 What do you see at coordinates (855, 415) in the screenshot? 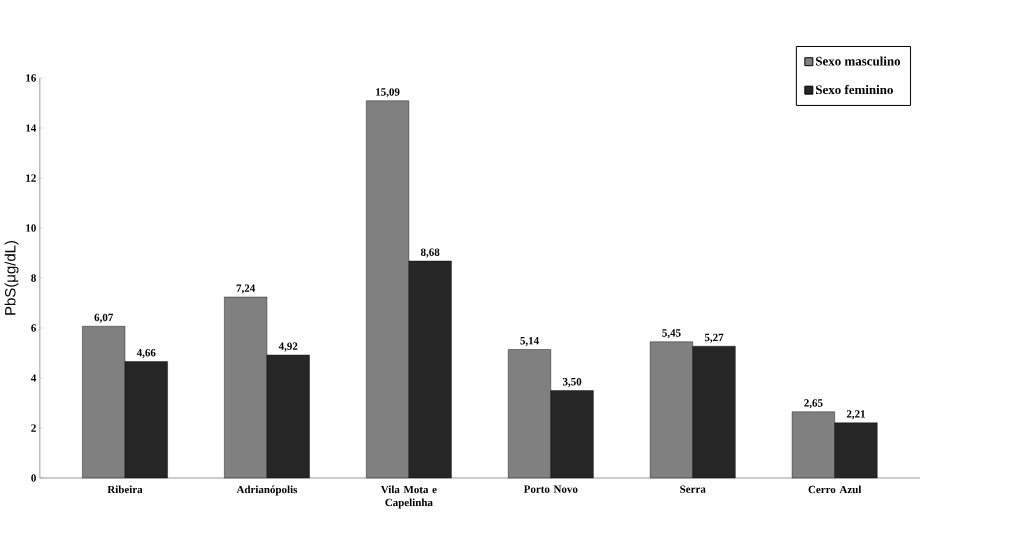
I see `data-label: 2,21` at bounding box center [855, 415].